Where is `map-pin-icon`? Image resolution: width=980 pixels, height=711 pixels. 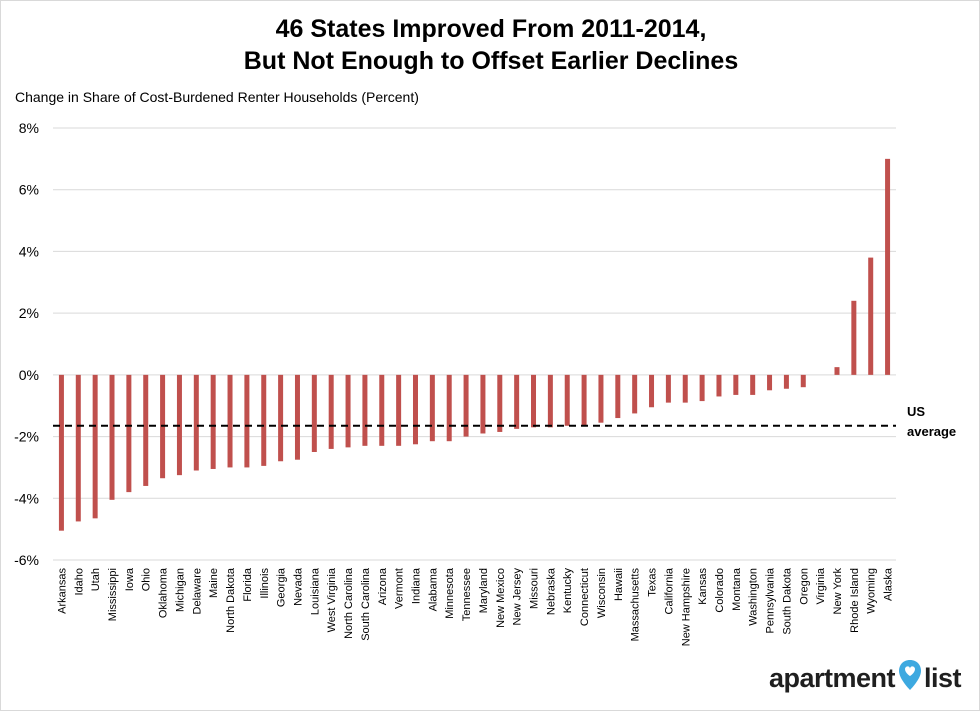
map-pin-icon is located at coordinates (910, 678).